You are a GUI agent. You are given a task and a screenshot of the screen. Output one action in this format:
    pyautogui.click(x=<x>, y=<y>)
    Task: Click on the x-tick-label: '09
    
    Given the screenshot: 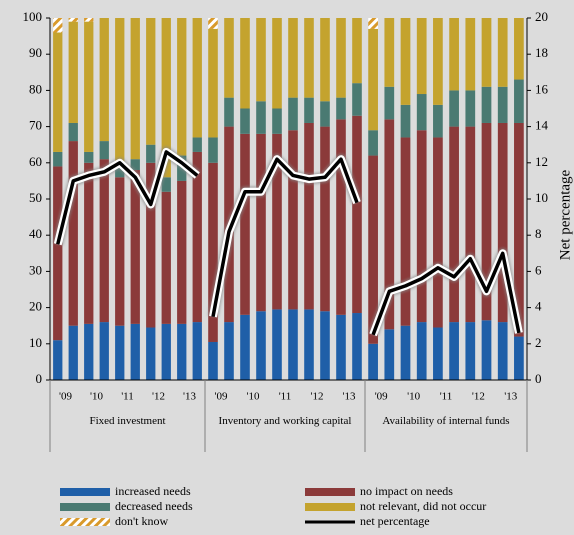 What is the action you would take?
    pyautogui.click(x=381, y=397)
    